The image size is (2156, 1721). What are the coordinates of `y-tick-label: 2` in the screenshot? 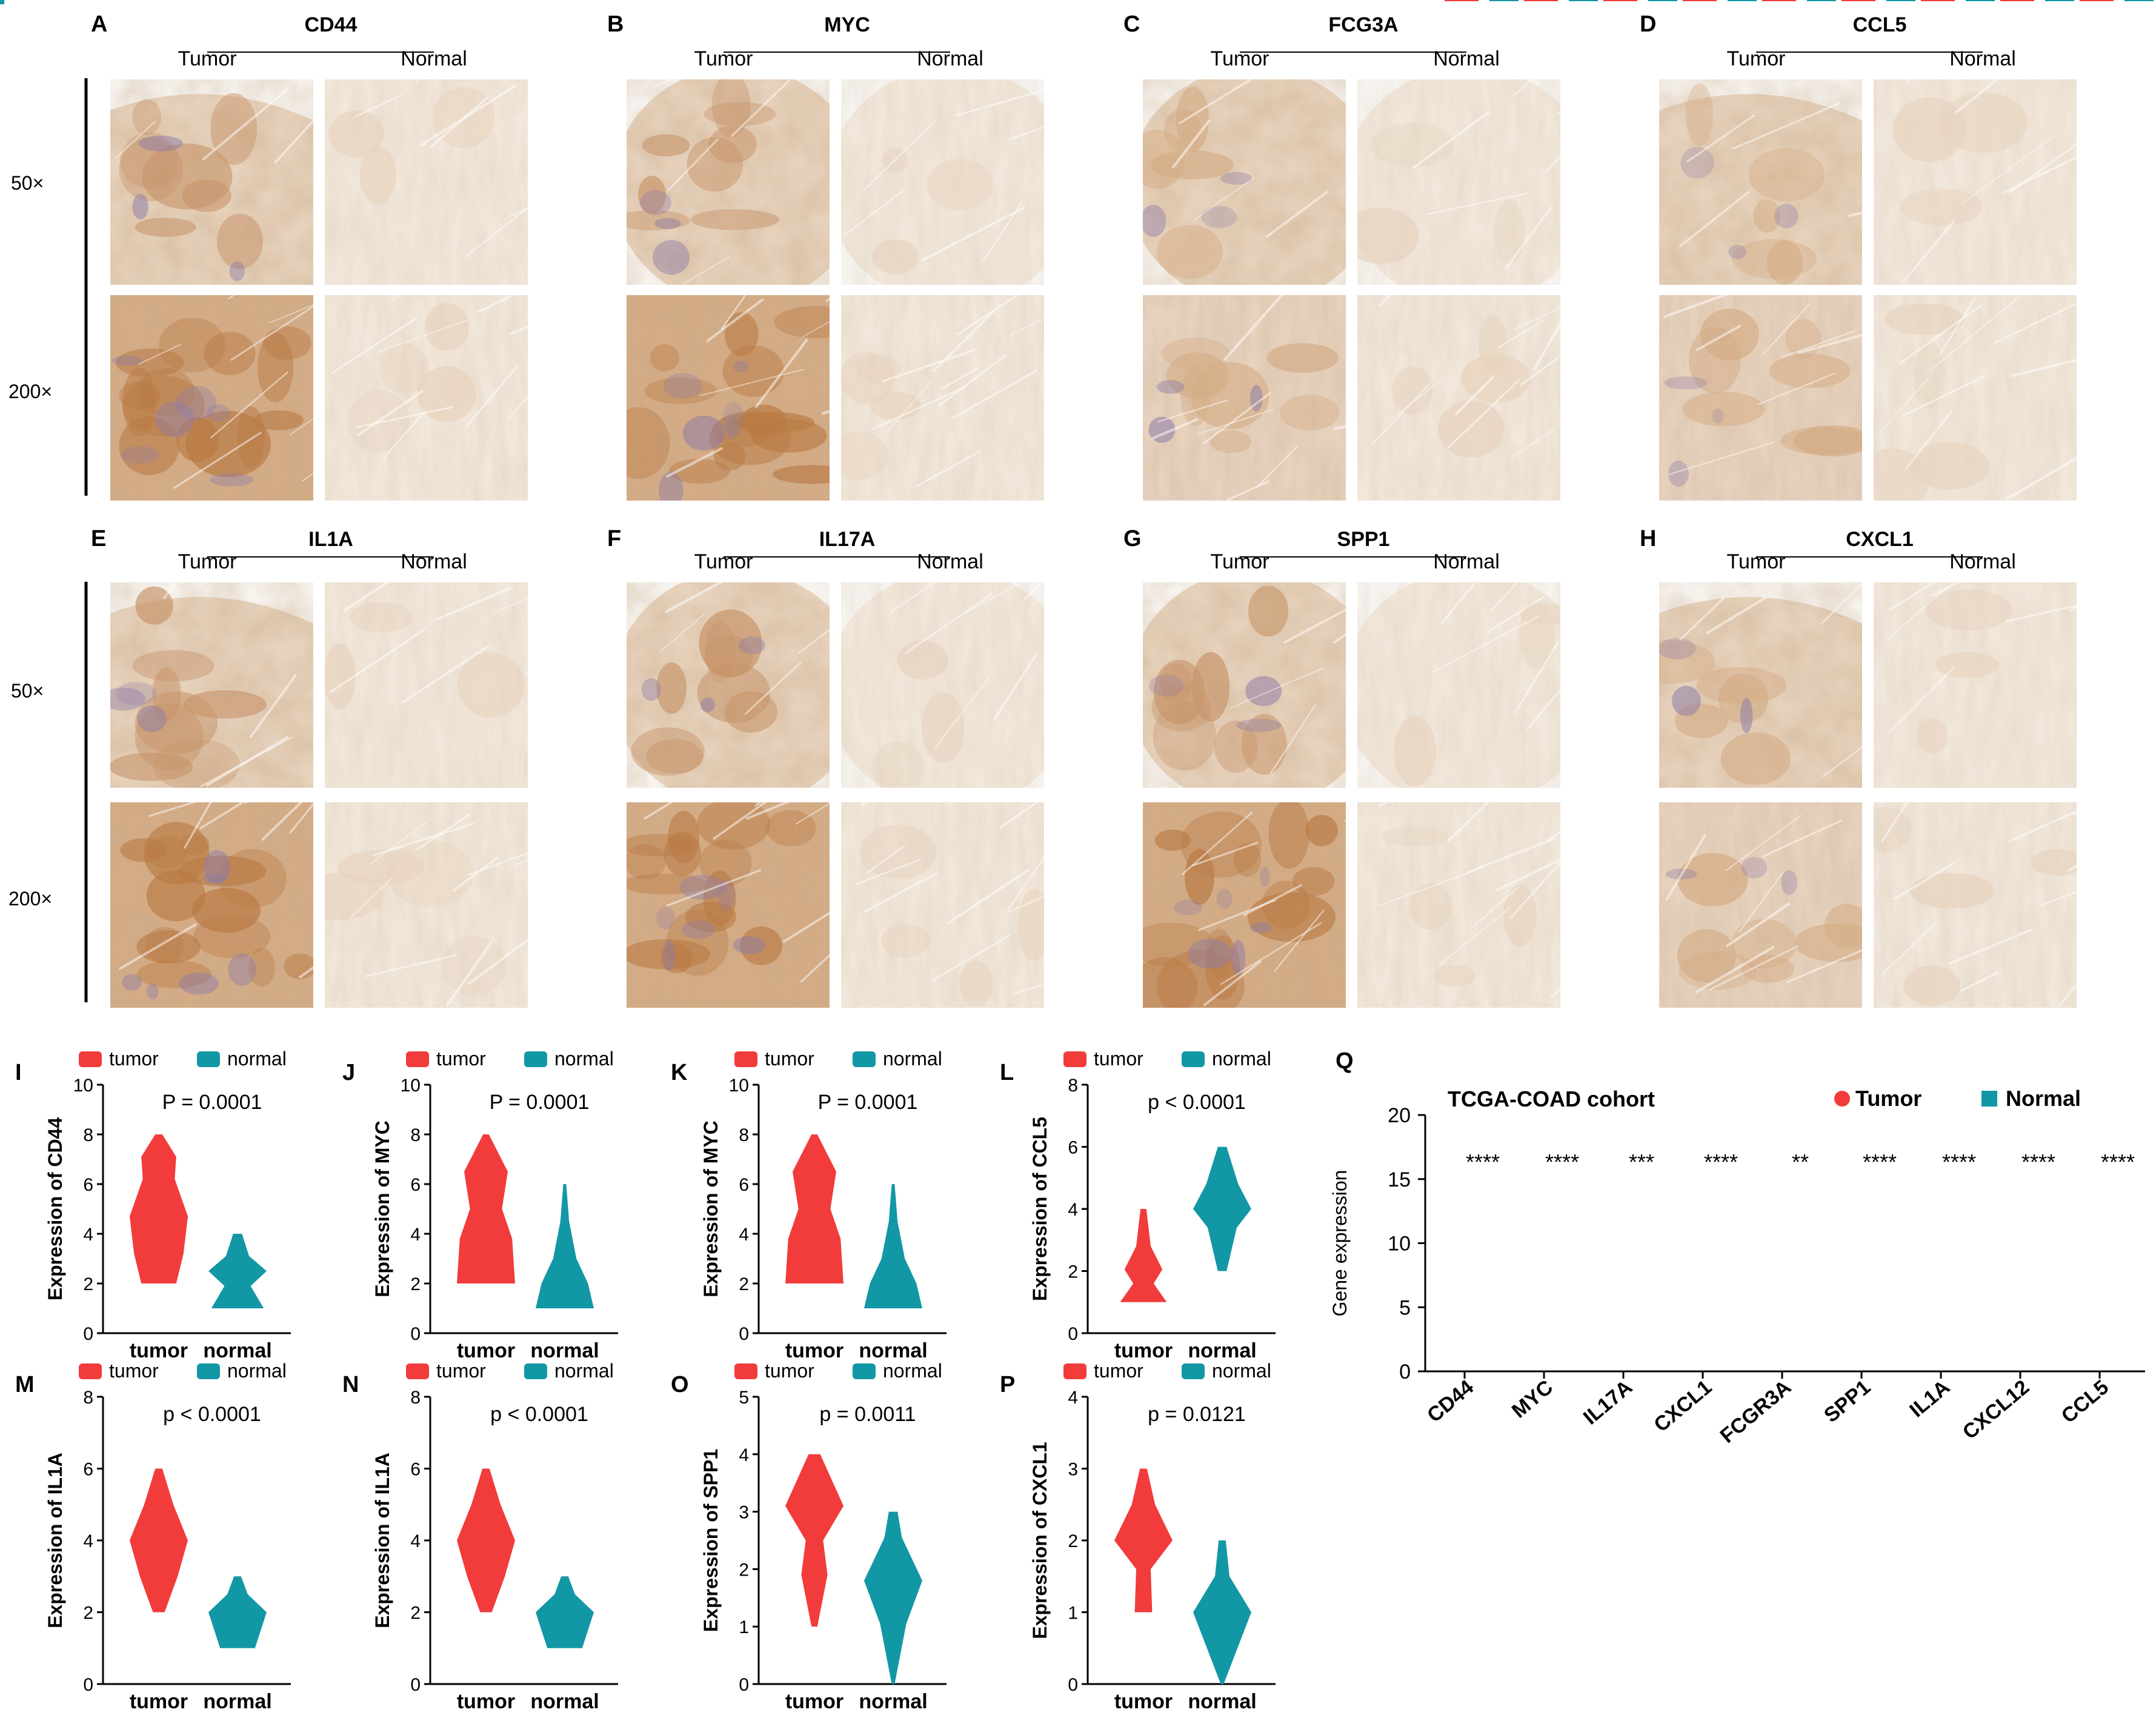 It's located at (1073, 1541).